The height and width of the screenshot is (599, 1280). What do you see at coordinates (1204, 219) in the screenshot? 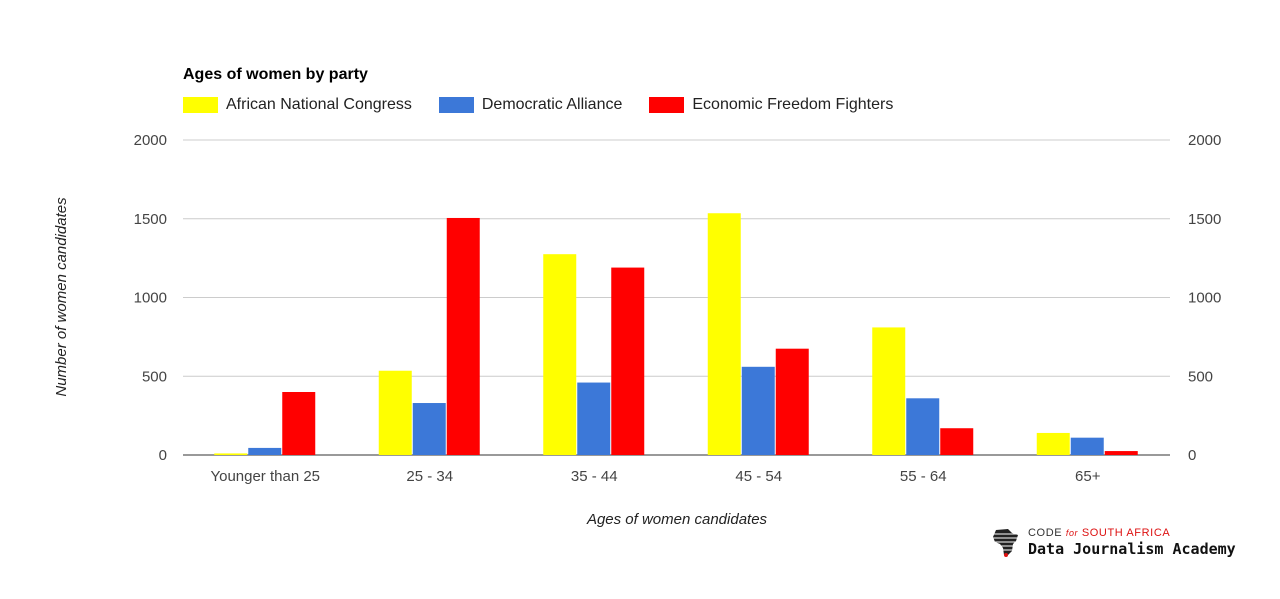
I see `y-tick-label-right: 1500` at bounding box center [1204, 219].